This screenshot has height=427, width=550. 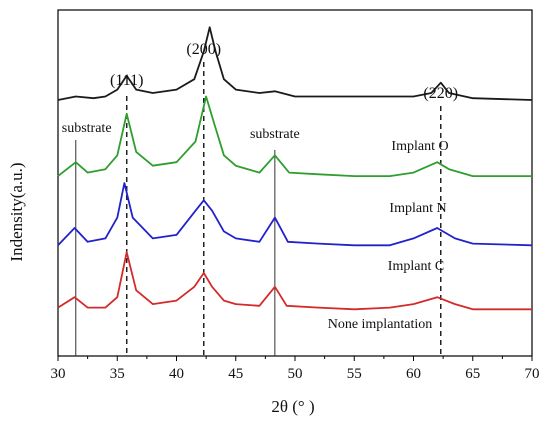 I want to click on series-label: Implant O, so click(x=419, y=146).